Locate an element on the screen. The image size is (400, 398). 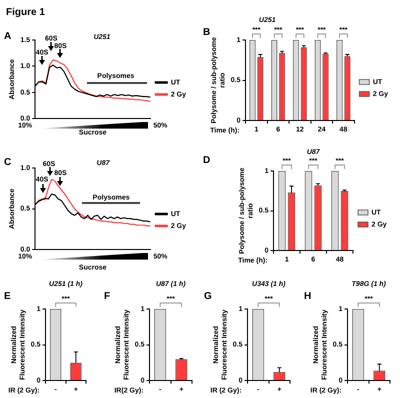
text: D is located at coordinates (206, 160).